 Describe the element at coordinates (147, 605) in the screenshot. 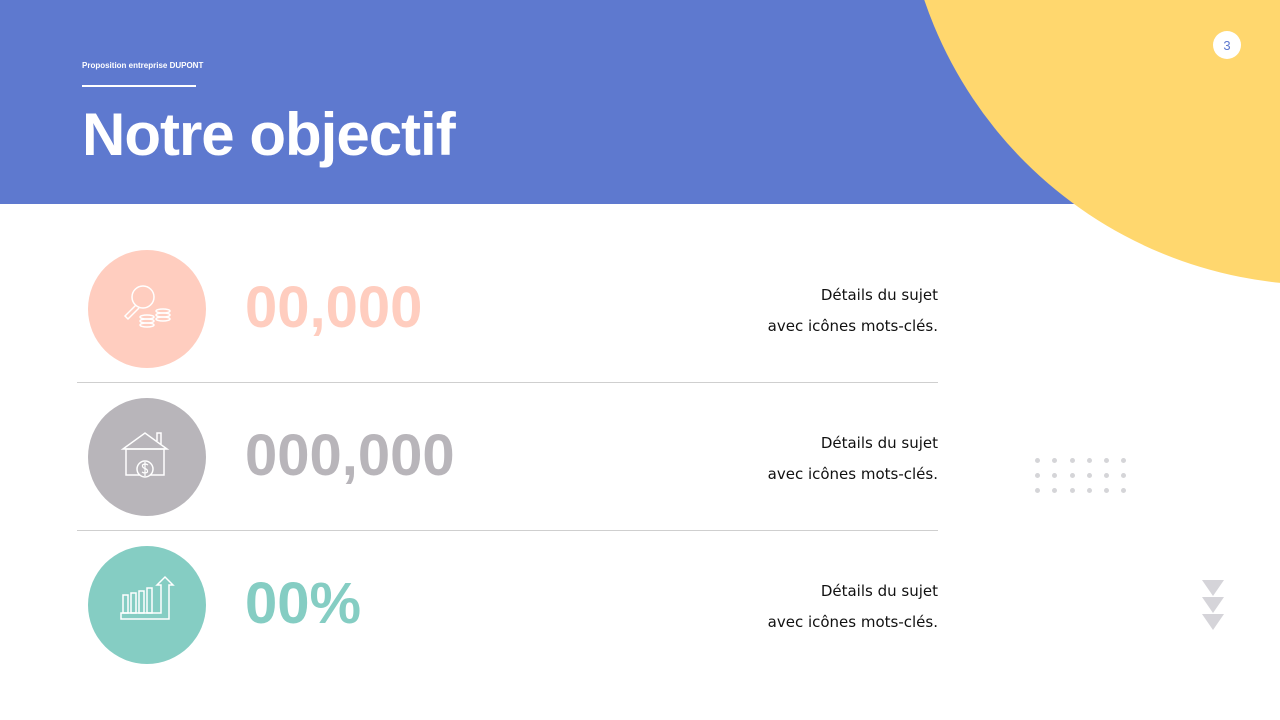

I see `growth-chart-icon` at that location.